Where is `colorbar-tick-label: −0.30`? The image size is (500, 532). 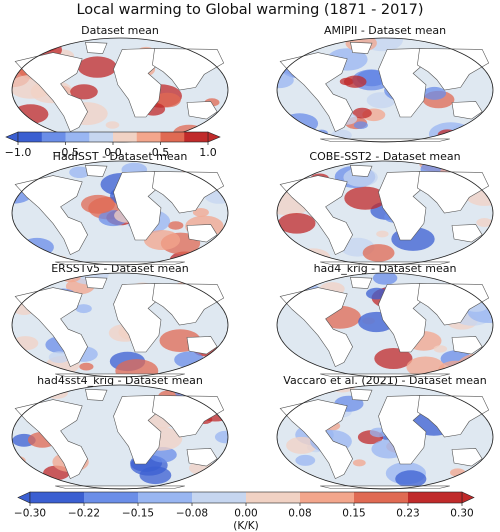
colorbar-tick-label: −0.30 is located at coordinates (30, 514).